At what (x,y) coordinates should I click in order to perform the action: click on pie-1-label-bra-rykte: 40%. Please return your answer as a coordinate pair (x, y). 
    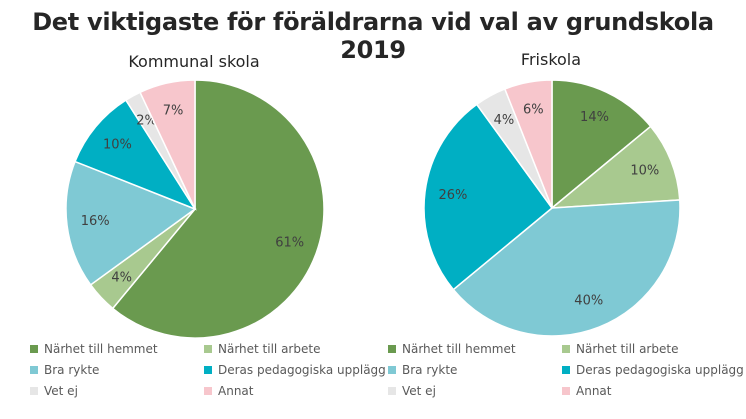
    Looking at the image, I should click on (588, 300).